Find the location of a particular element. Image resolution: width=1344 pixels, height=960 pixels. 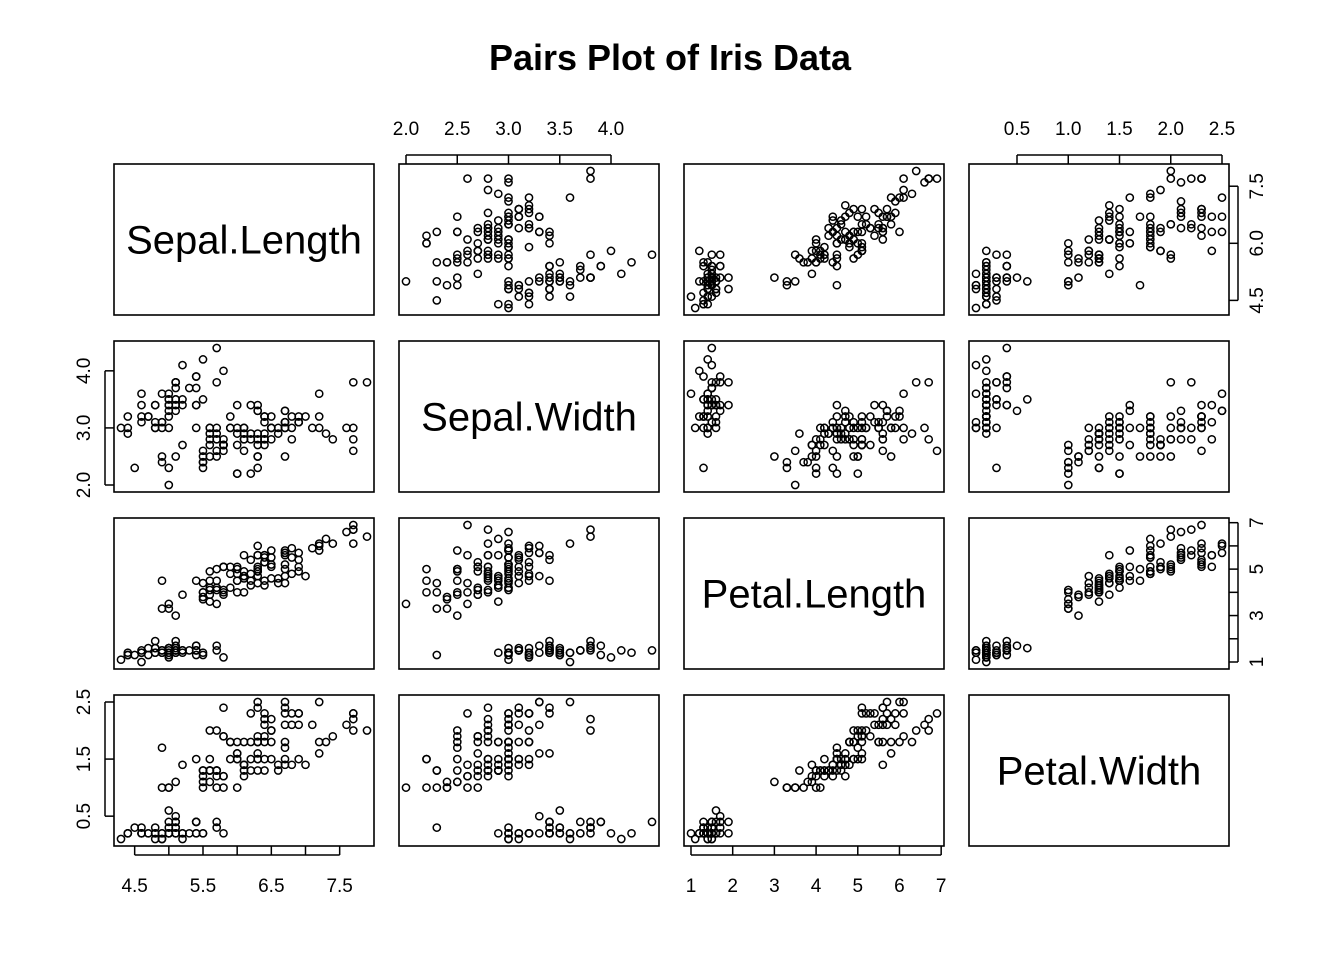

tick-label: 7.5 is located at coordinates (339, 886).